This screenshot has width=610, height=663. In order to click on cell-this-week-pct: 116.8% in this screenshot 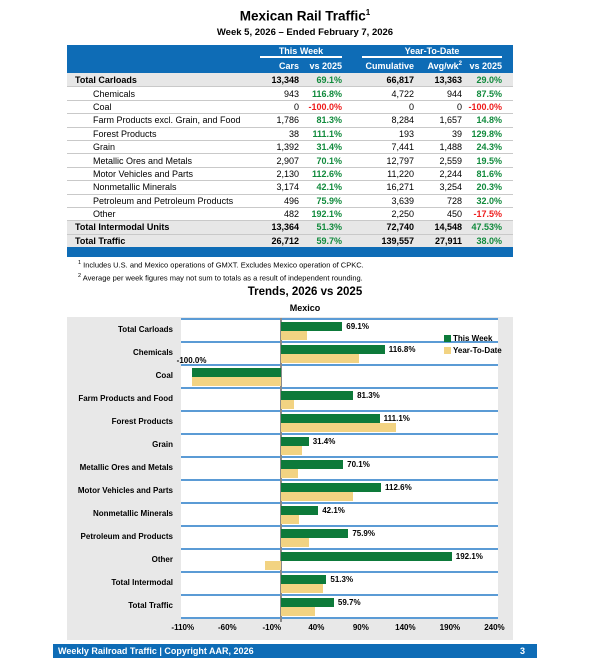, I will do `click(326, 93)`.